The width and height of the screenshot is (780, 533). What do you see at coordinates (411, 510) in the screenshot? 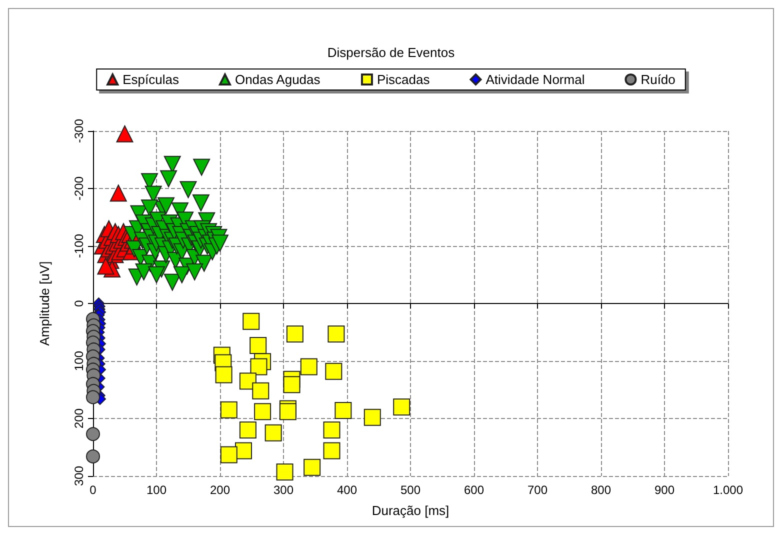
I see `x-axis-title: Duração [ms]` at bounding box center [411, 510].